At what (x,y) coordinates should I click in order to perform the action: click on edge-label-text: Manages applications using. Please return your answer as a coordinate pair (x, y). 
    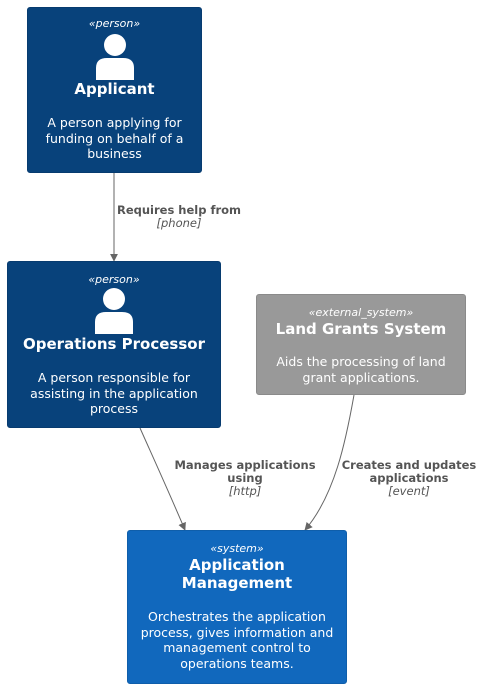
    Looking at the image, I should click on (245, 471).